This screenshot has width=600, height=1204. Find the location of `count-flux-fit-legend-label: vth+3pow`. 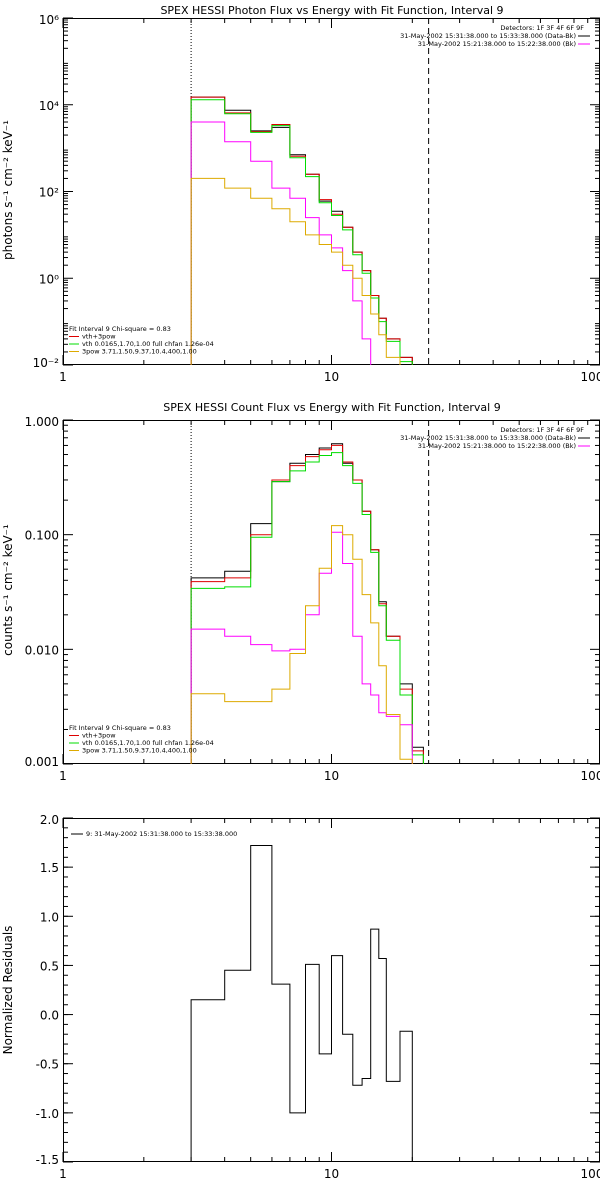

count-flux-fit-legend-label: vth+3pow is located at coordinates (99, 736).